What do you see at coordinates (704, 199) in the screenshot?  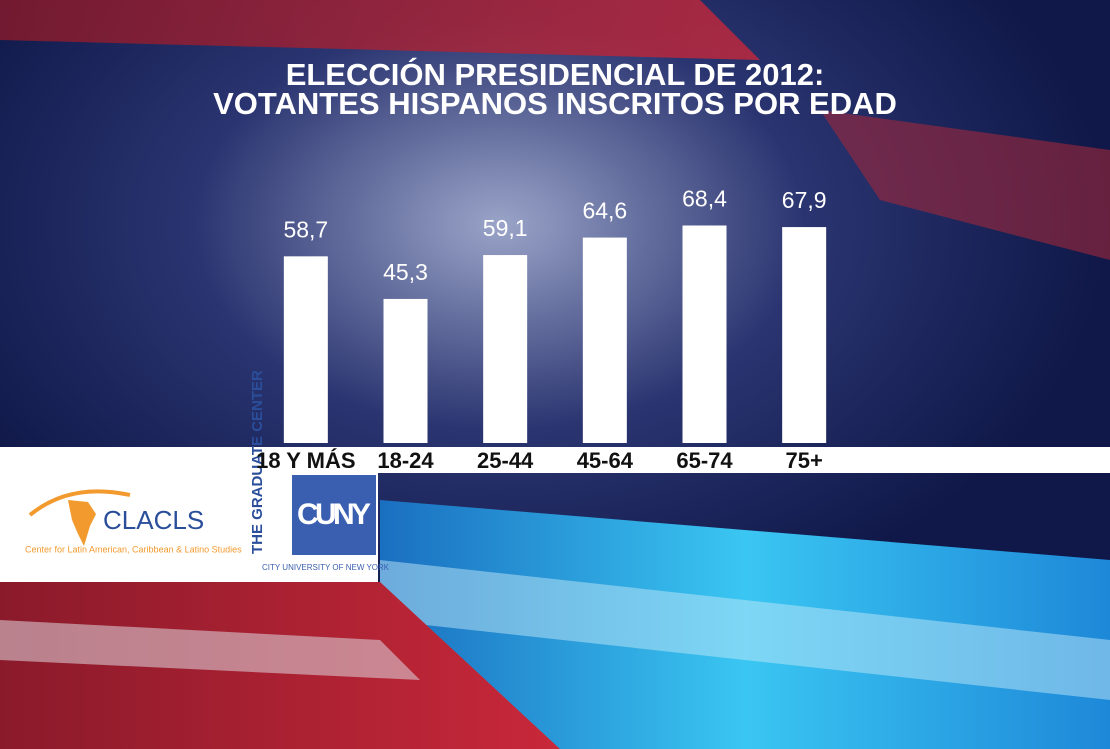 I see `value-label: 68,4` at bounding box center [704, 199].